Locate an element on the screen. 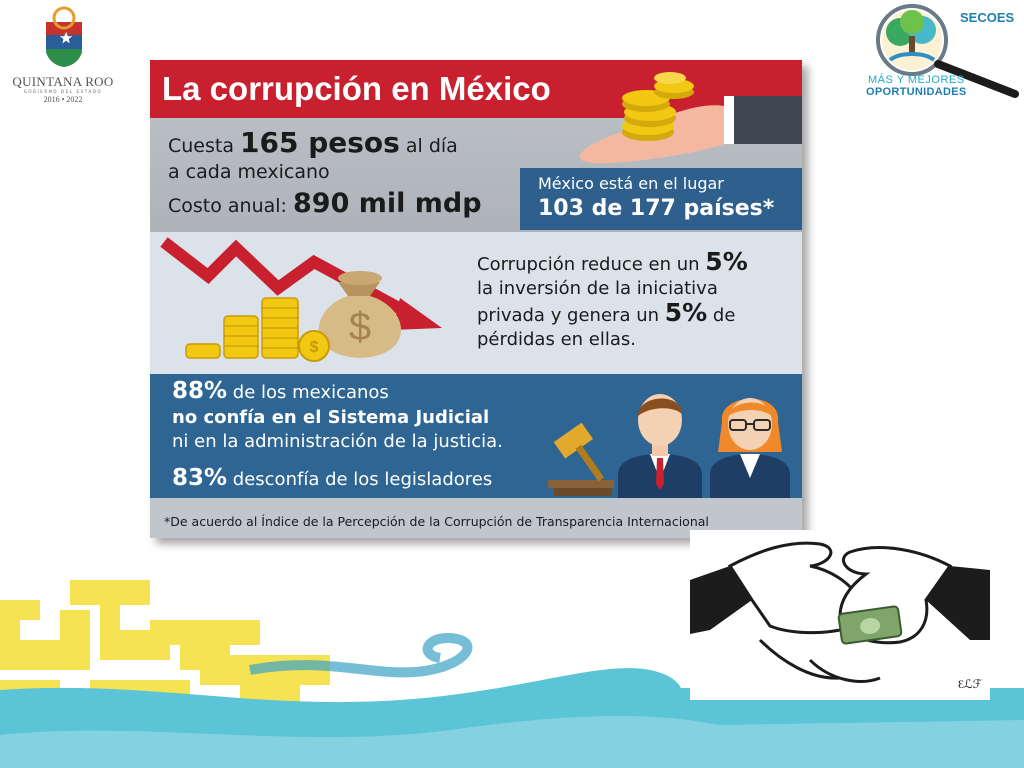  coin-stacks-icon: $ is located at coordinates (257, 329).